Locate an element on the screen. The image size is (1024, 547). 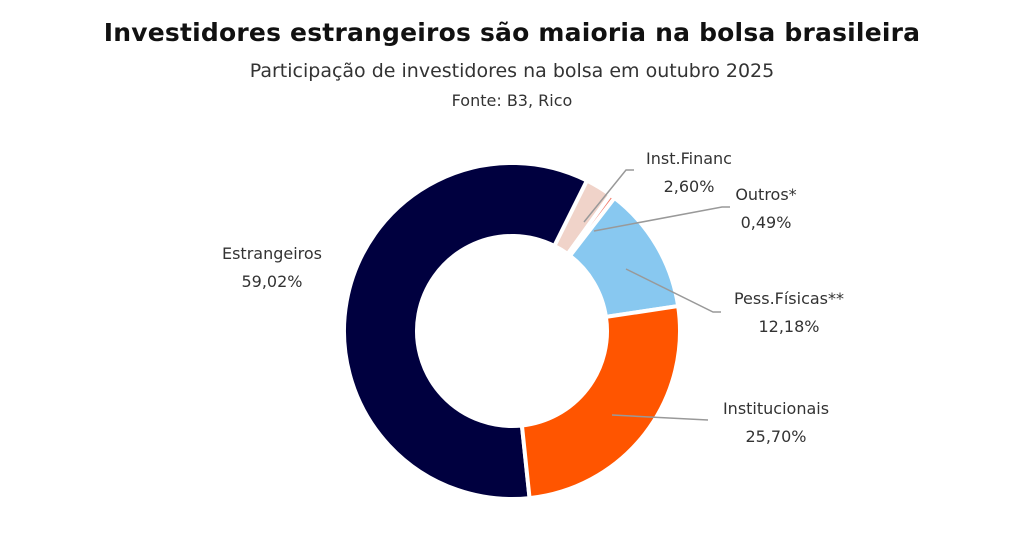
slice-value-label: 12,18% is located at coordinates (788, 326).